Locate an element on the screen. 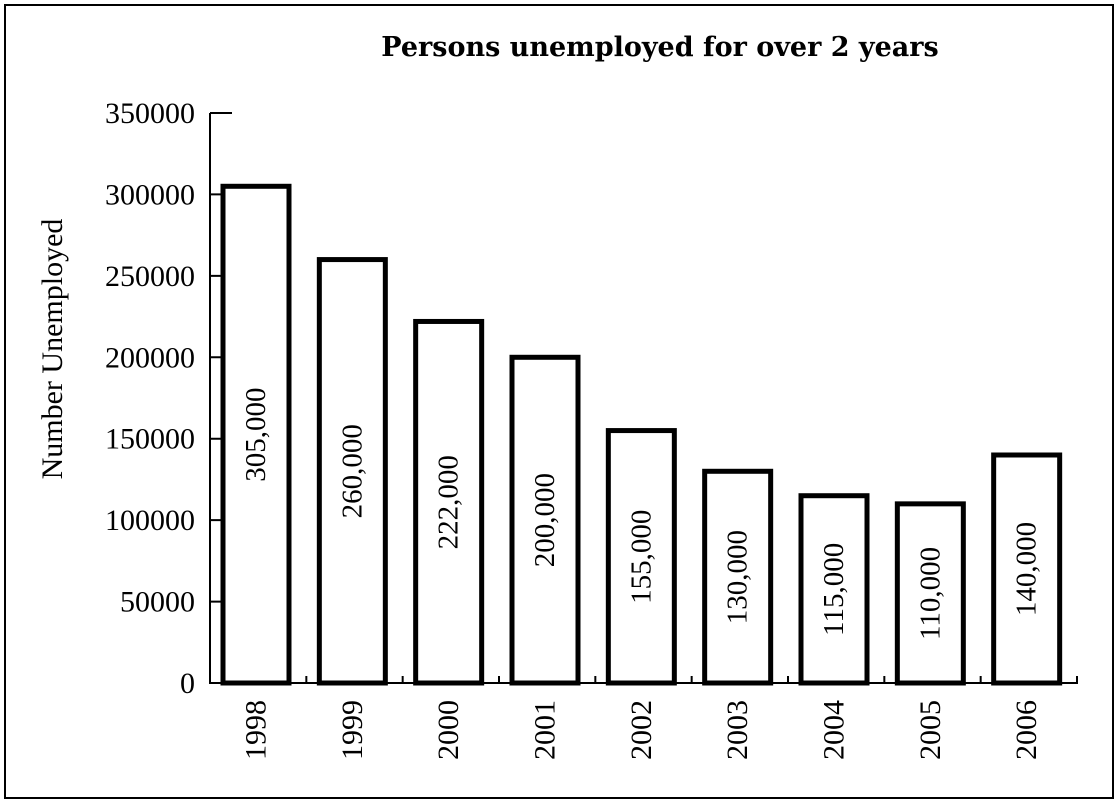  y-tick-label: 250000 is located at coordinates (150, 276).